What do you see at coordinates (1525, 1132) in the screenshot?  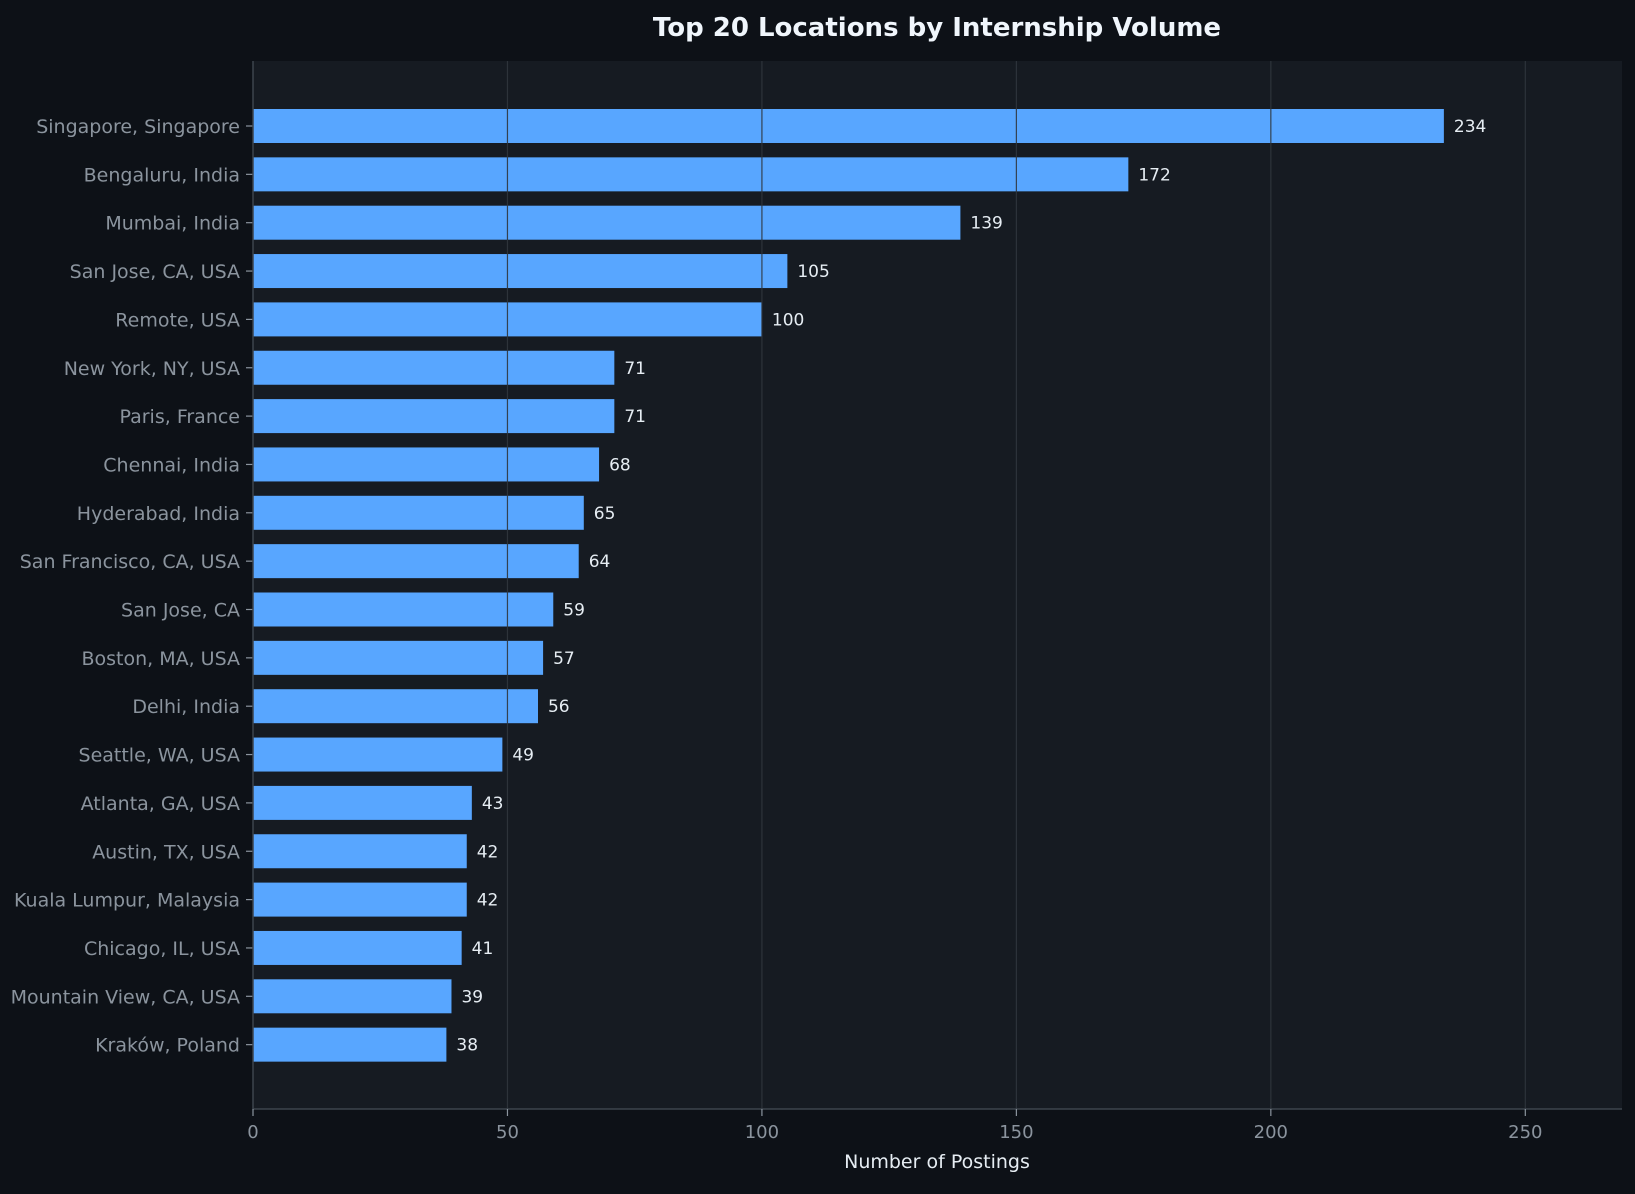 I see `x-tick-label: 250` at bounding box center [1525, 1132].